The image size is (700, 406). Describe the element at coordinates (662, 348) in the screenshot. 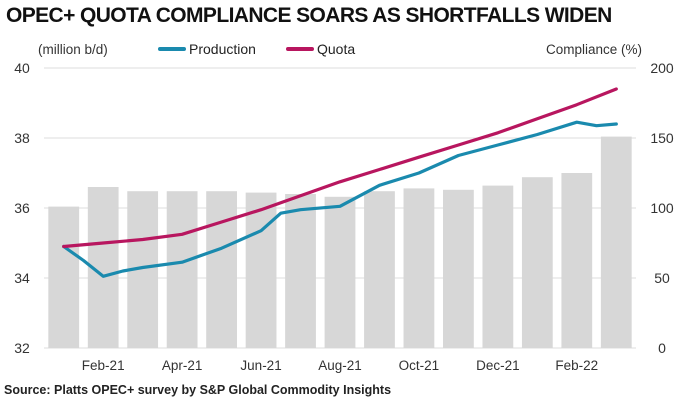

I see `right-axis-tick-label: 0` at that location.